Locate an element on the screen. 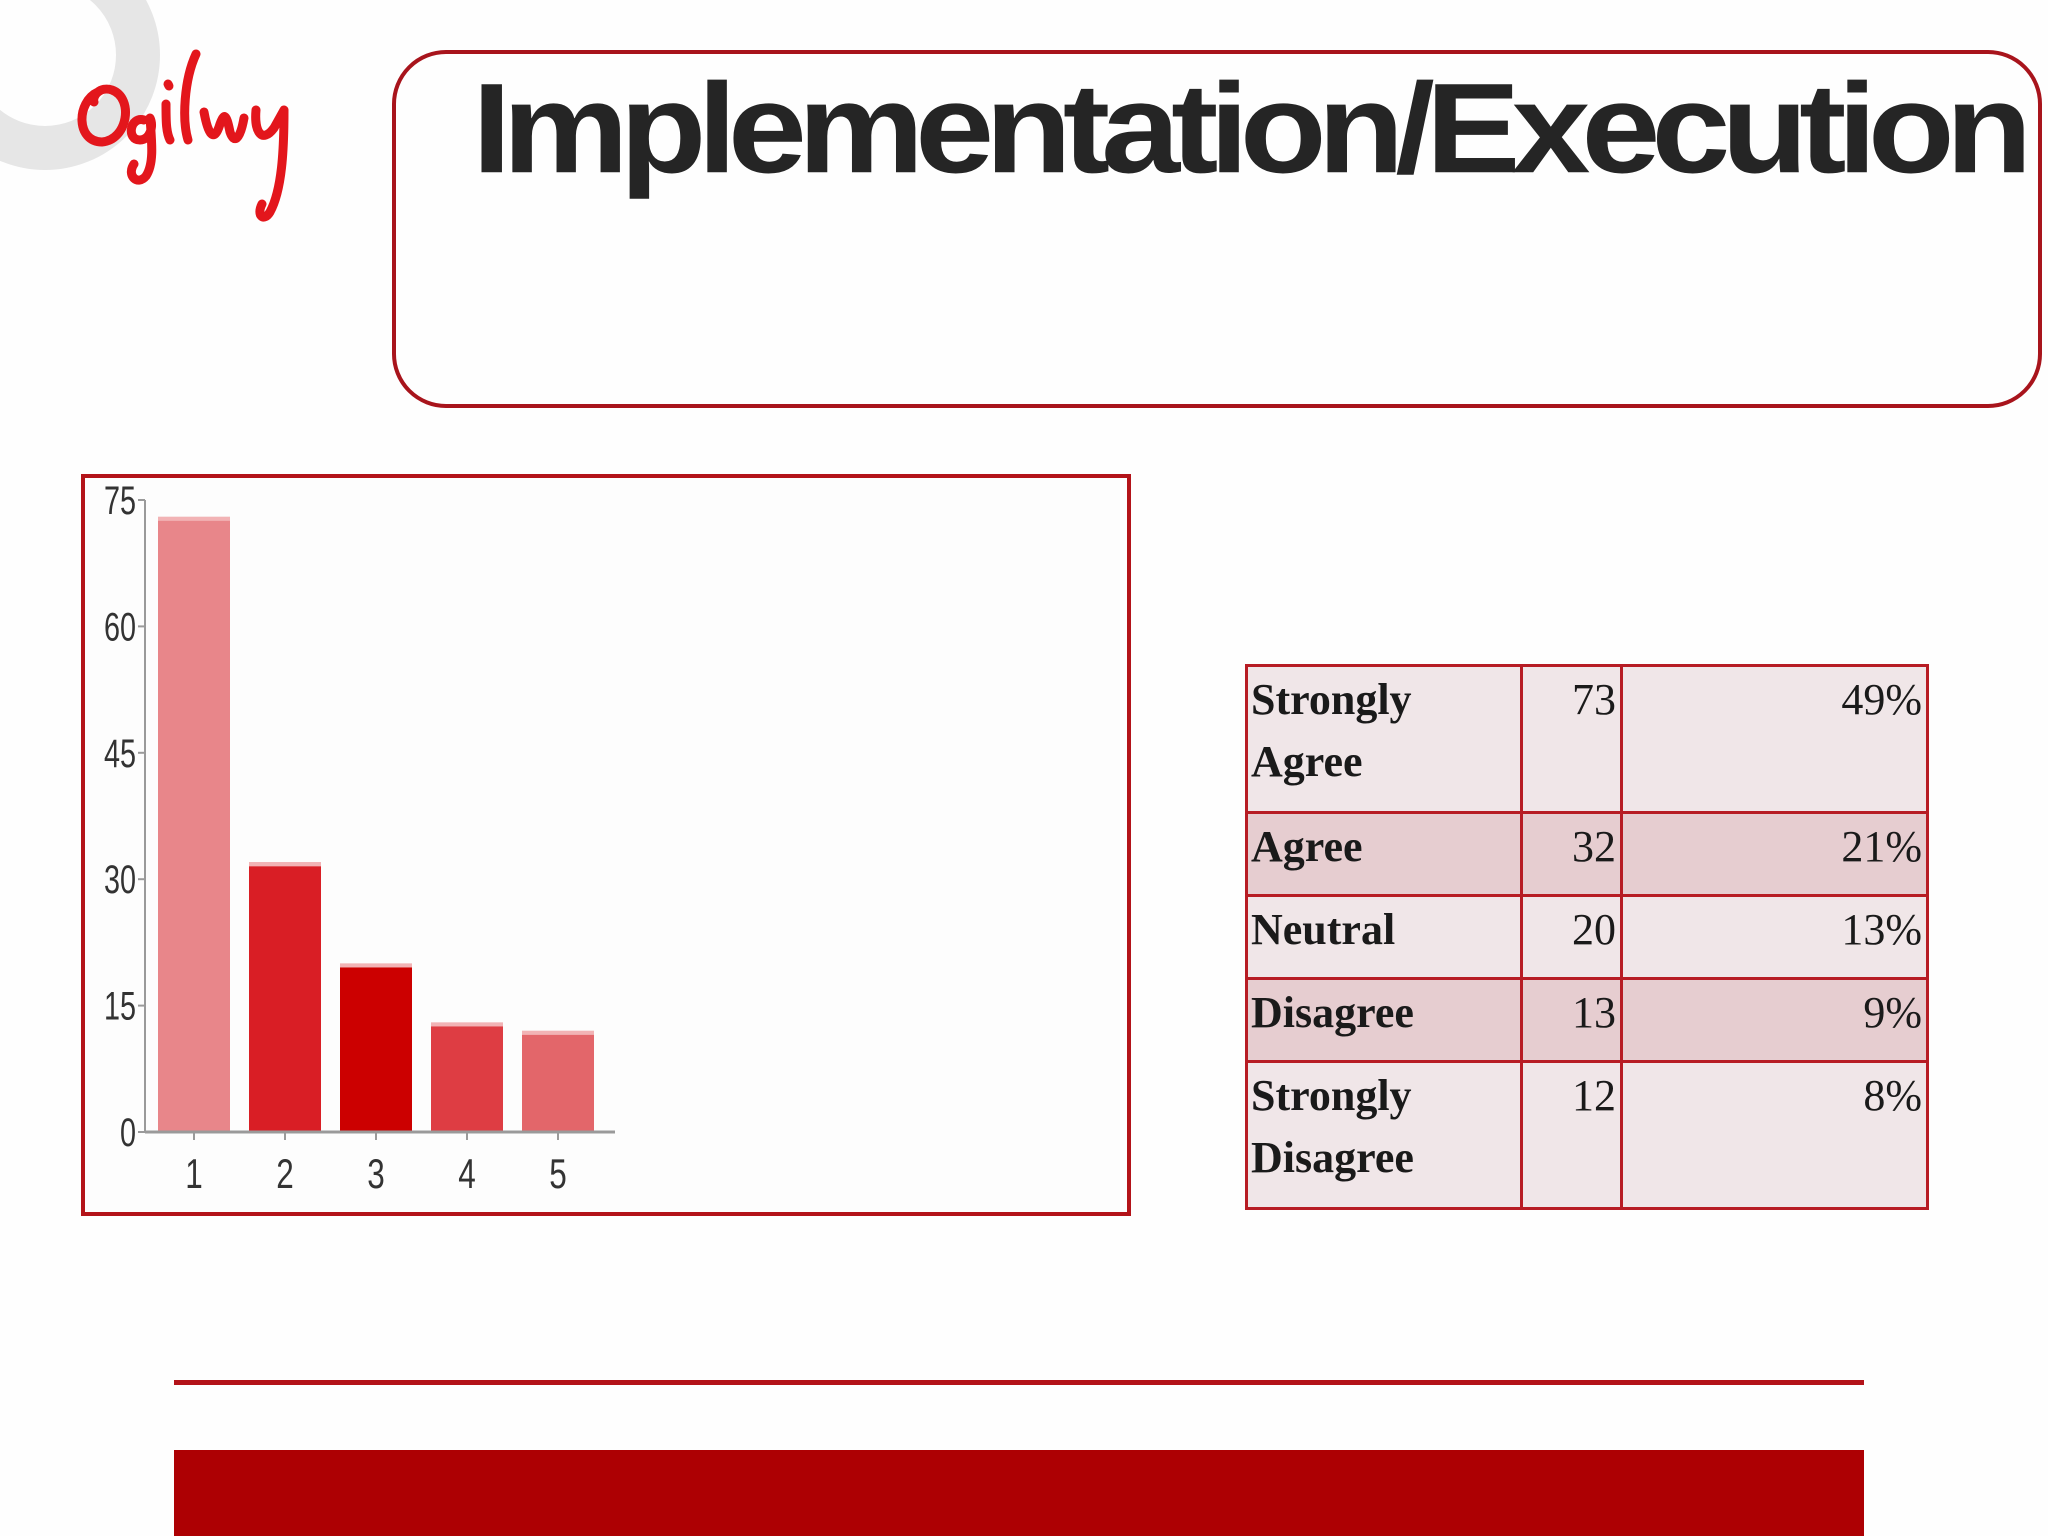 The image size is (2048, 1536). y-tick-label: 60 is located at coordinates (120, 627).